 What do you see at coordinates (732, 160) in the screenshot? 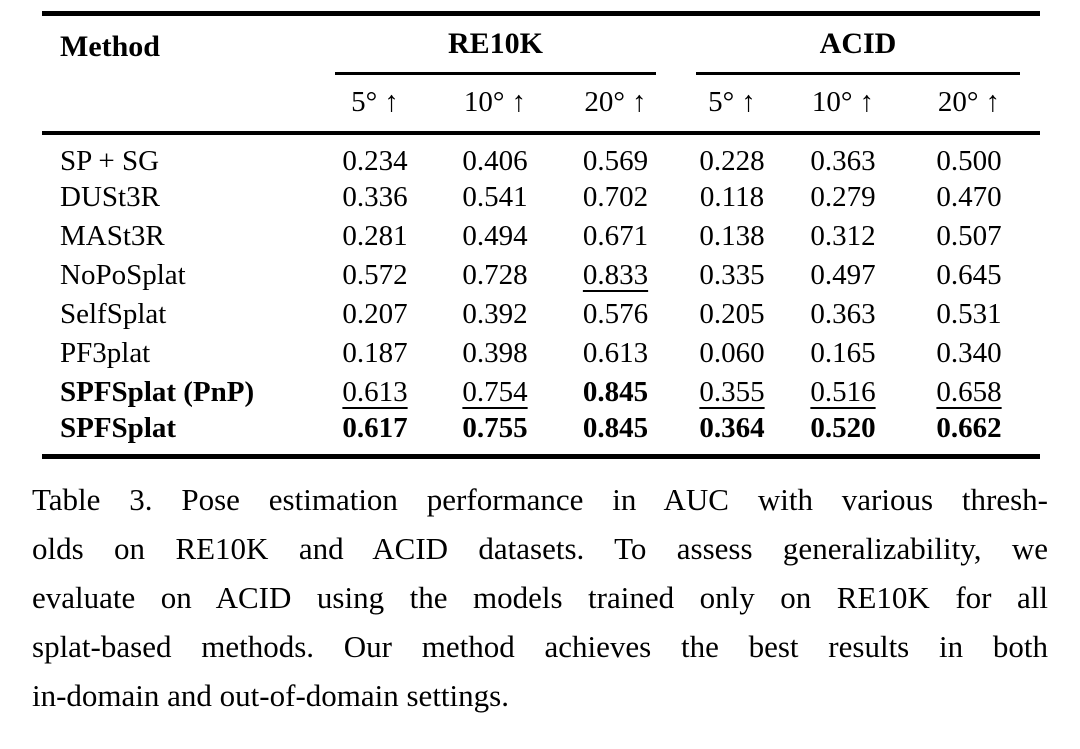
I see `cell-acid-5: 0.228` at bounding box center [732, 160].